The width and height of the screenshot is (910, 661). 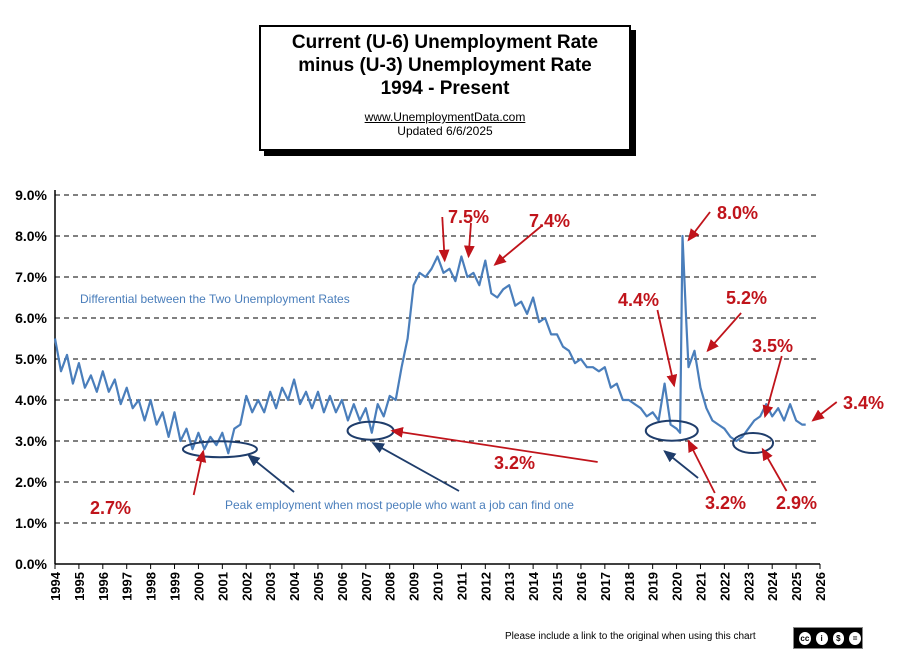 I want to click on x-tick-label: 2006, so click(x=342, y=586).